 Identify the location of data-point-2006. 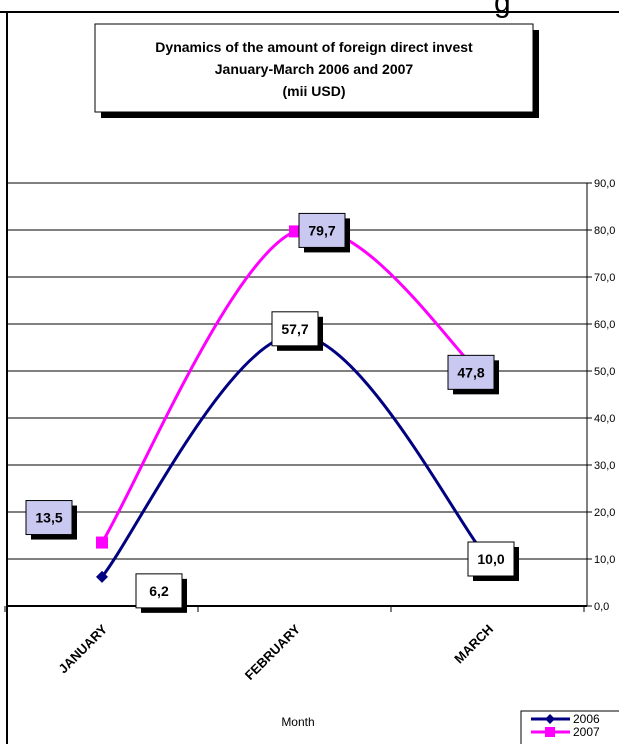
(102, 576).